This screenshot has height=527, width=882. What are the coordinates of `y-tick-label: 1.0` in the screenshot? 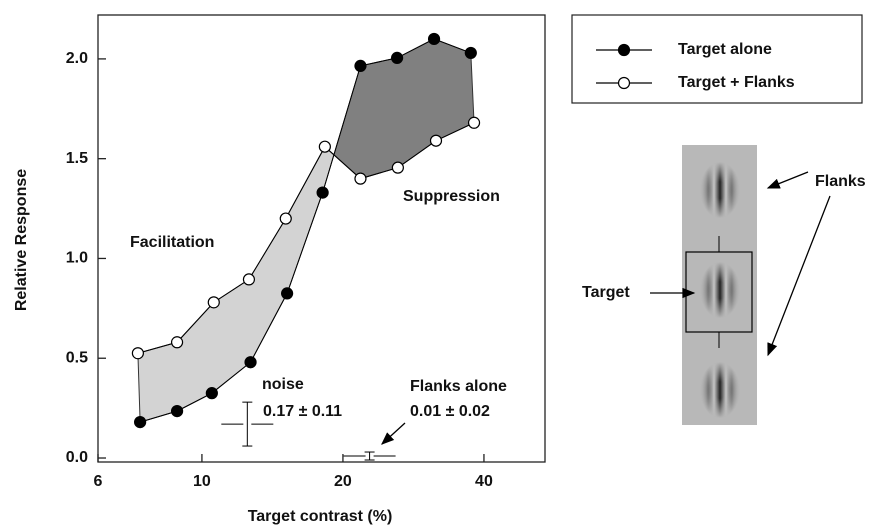 It's located at (77, 258).